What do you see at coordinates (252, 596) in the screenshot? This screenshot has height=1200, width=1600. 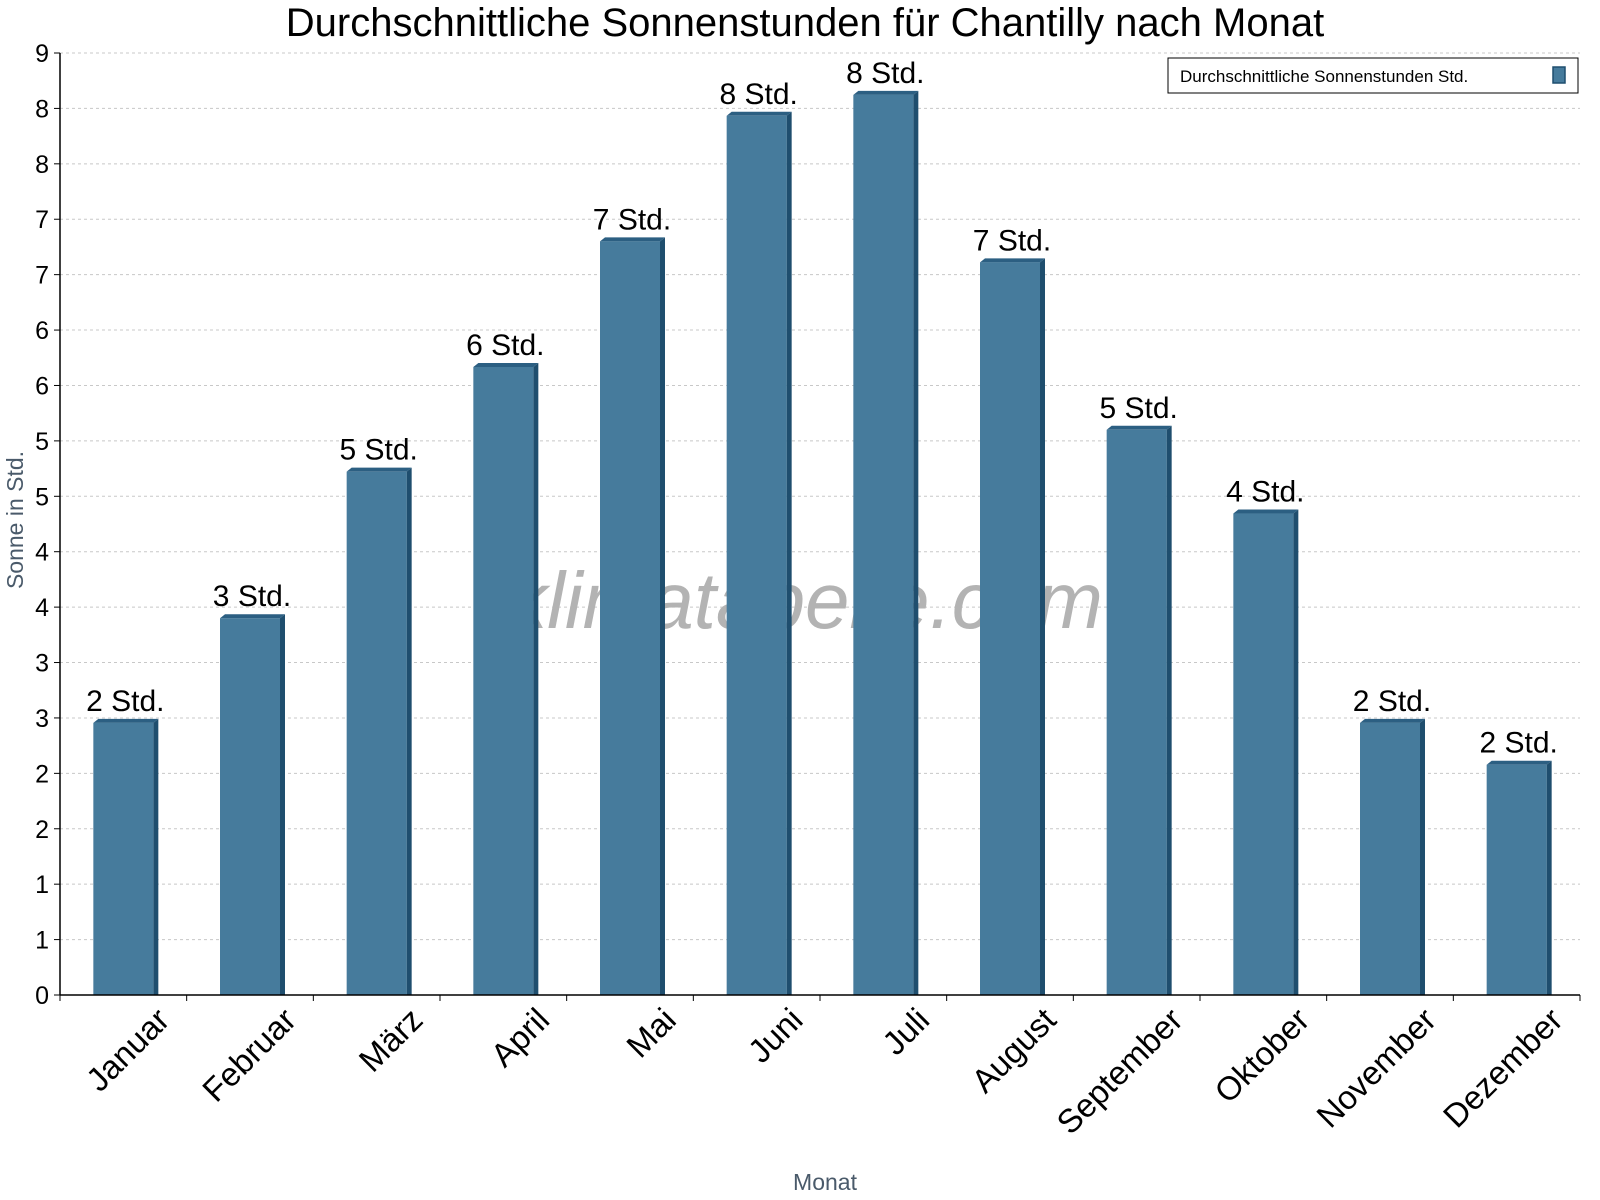 I see `data-label: 3 Std.` at bounding box center [252, 596].